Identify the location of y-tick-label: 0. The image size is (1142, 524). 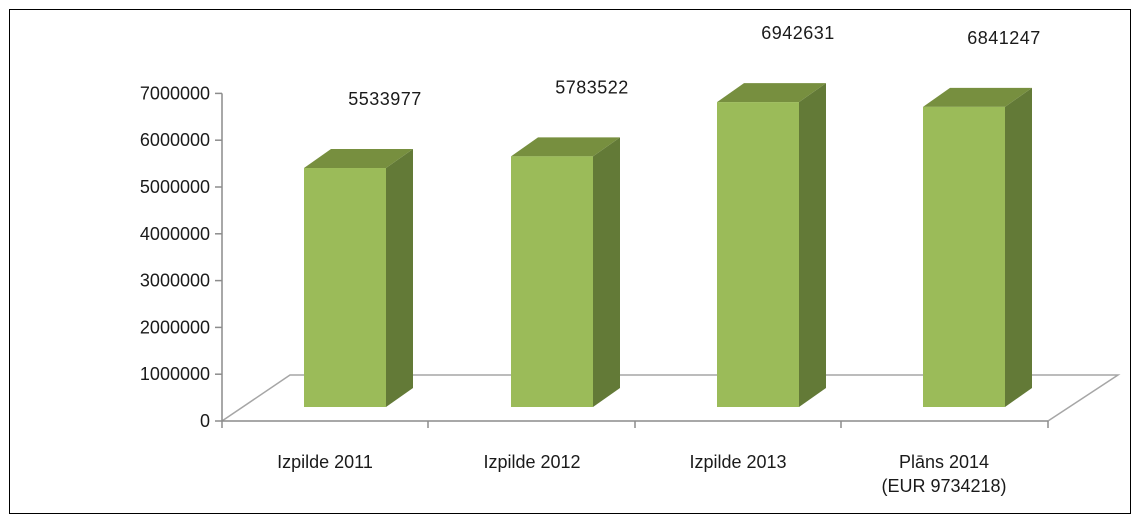
(205, 421).